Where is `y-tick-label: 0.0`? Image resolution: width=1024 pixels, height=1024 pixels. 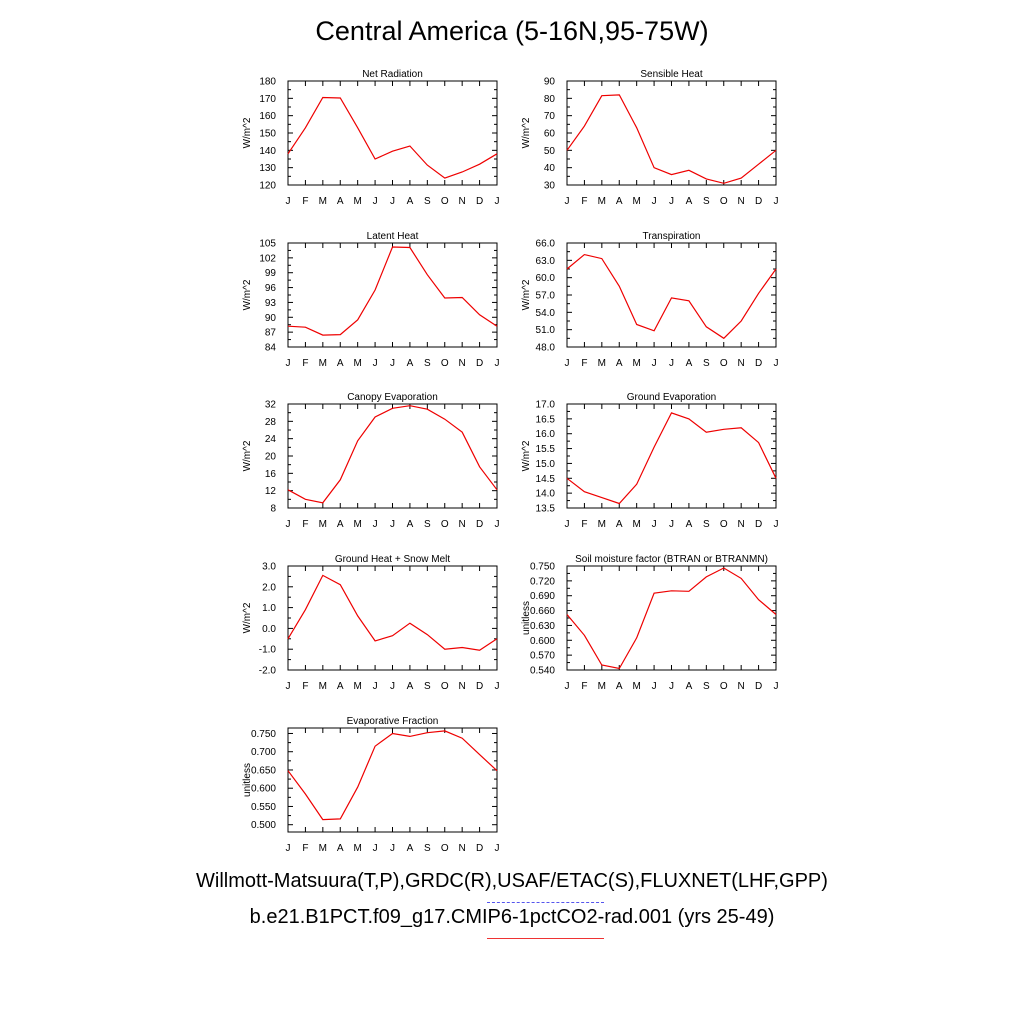 y-tick-label: 0.0 is located at coordinates (269, 629).